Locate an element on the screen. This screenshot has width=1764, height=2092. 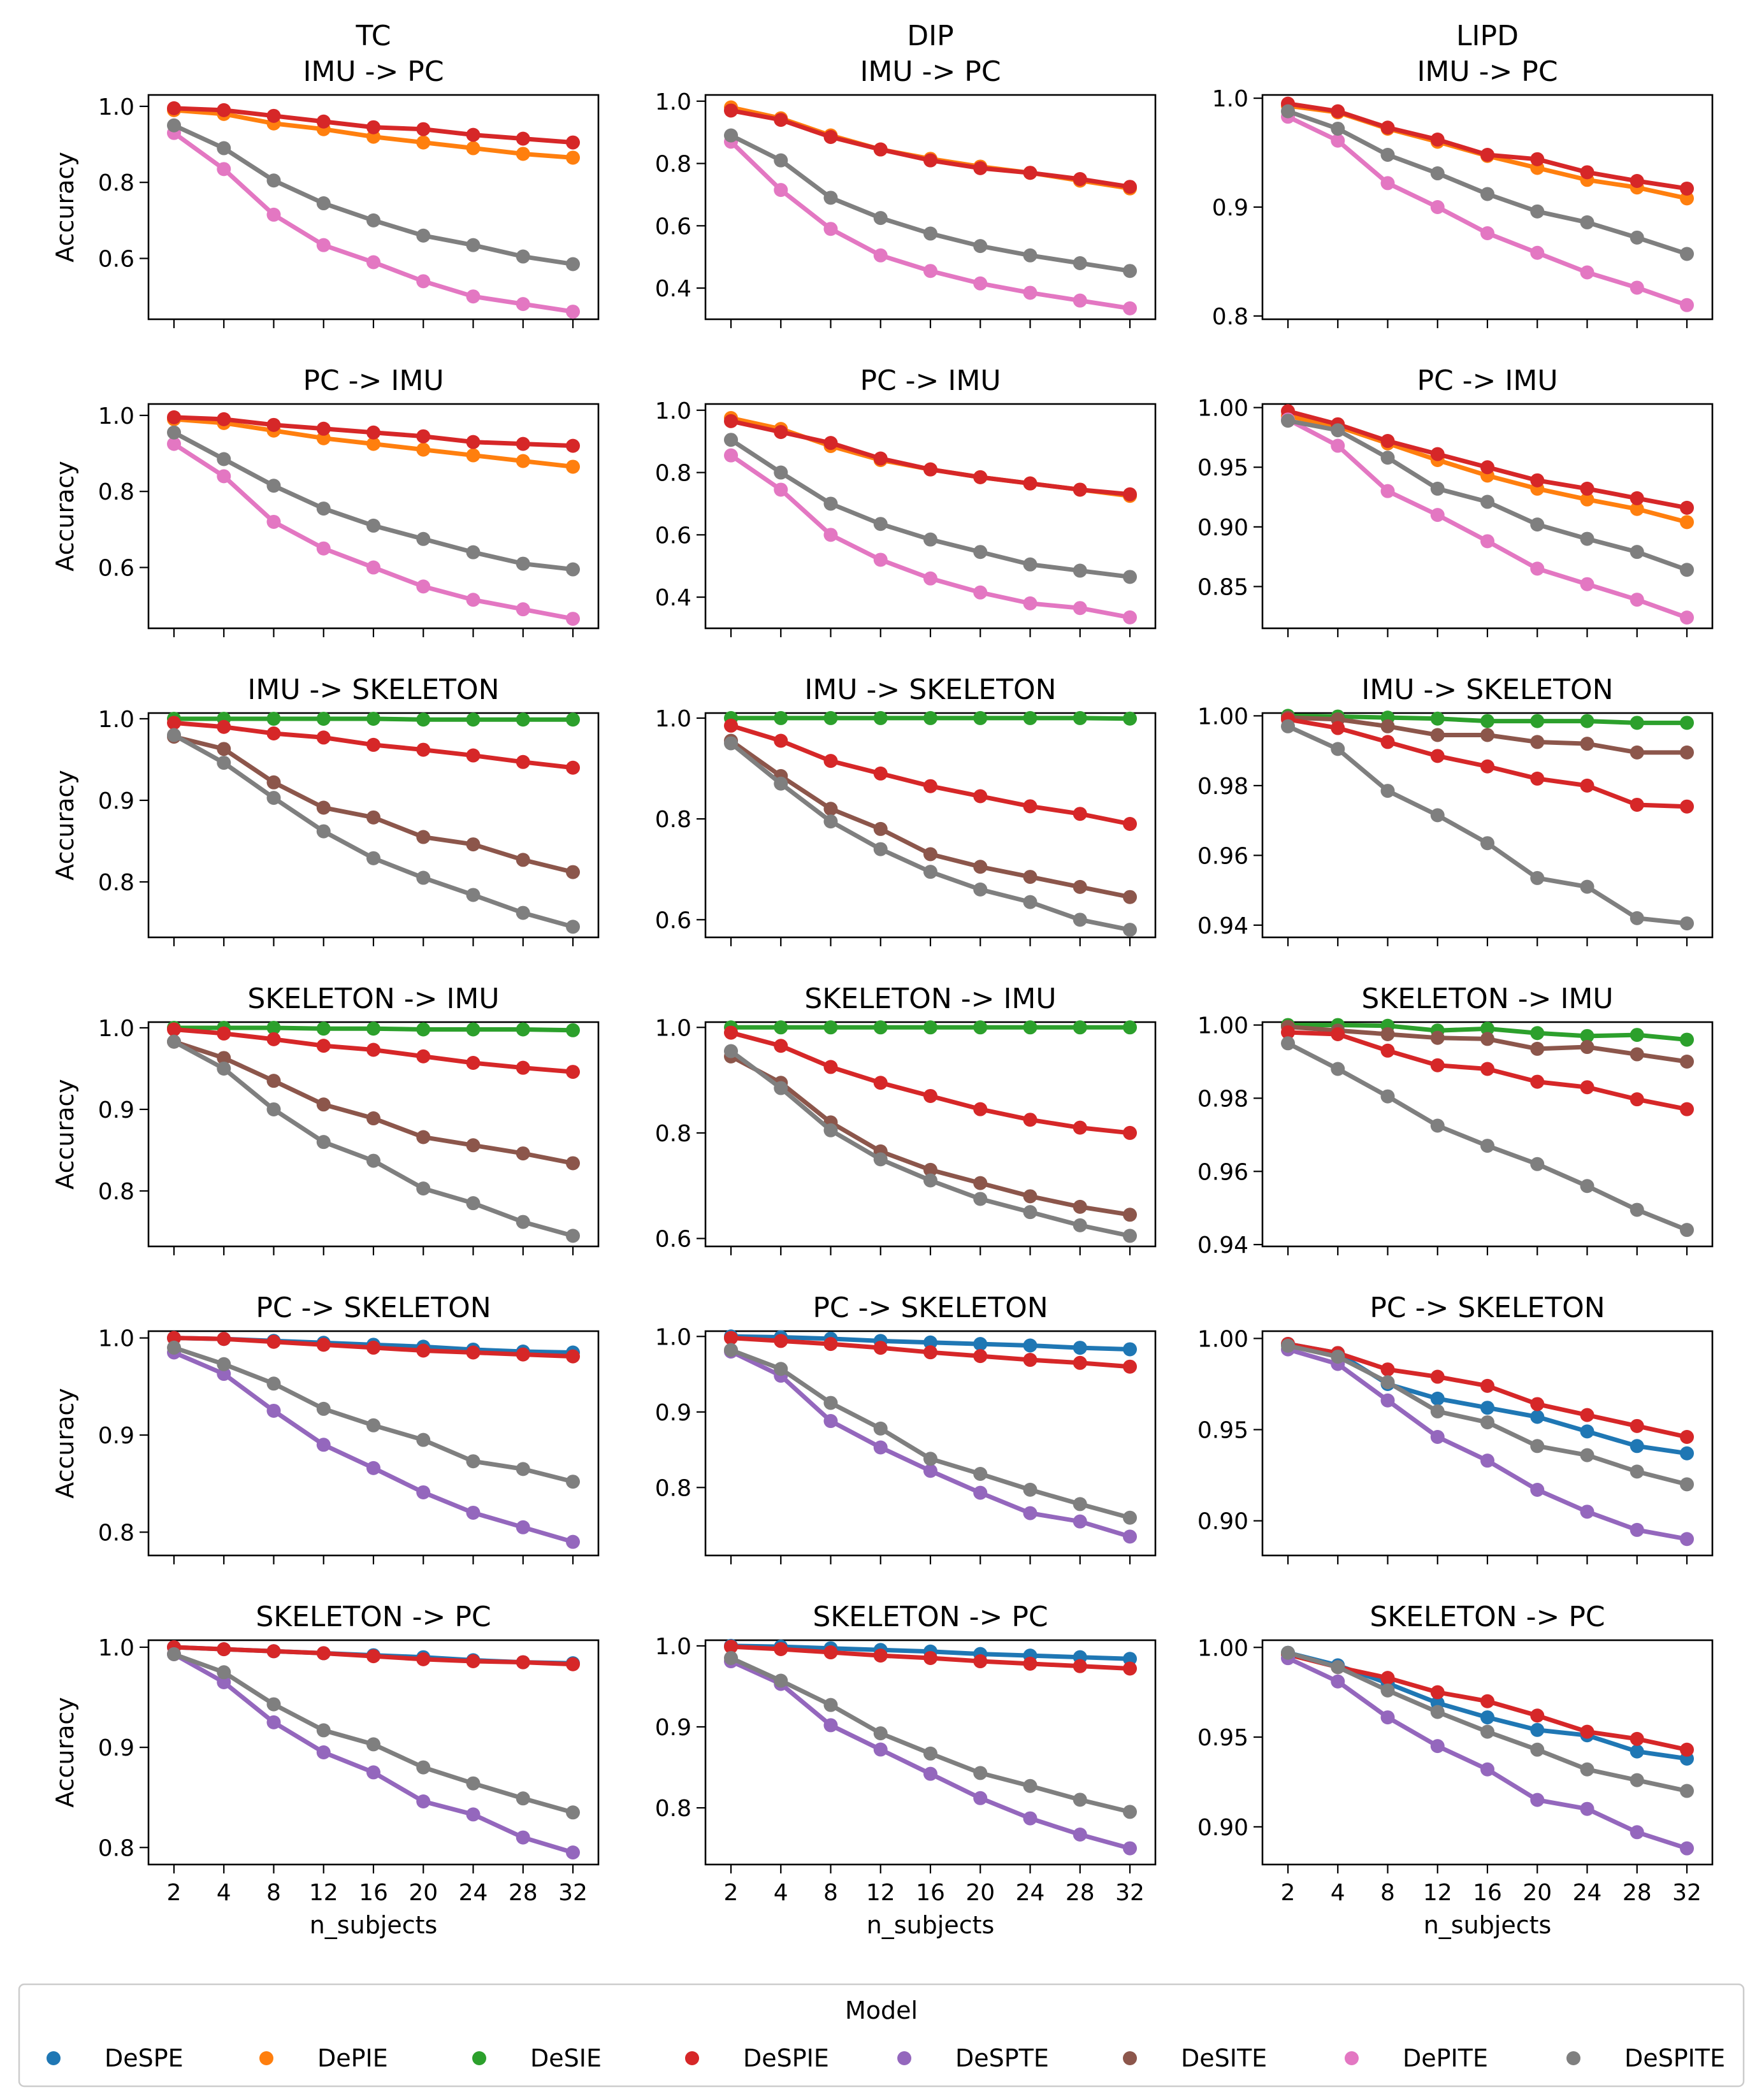
x-tick-label: 32 is located at coordinates (573, 1893).